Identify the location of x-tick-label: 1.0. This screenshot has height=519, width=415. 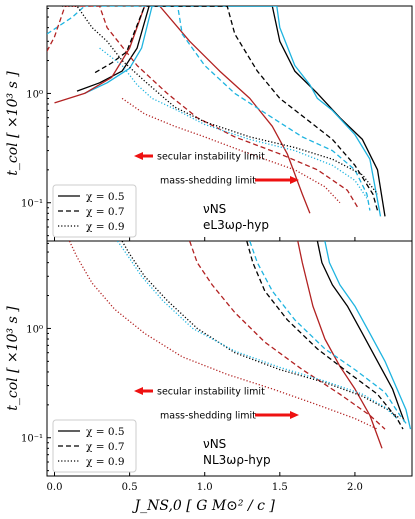
(205, 487).